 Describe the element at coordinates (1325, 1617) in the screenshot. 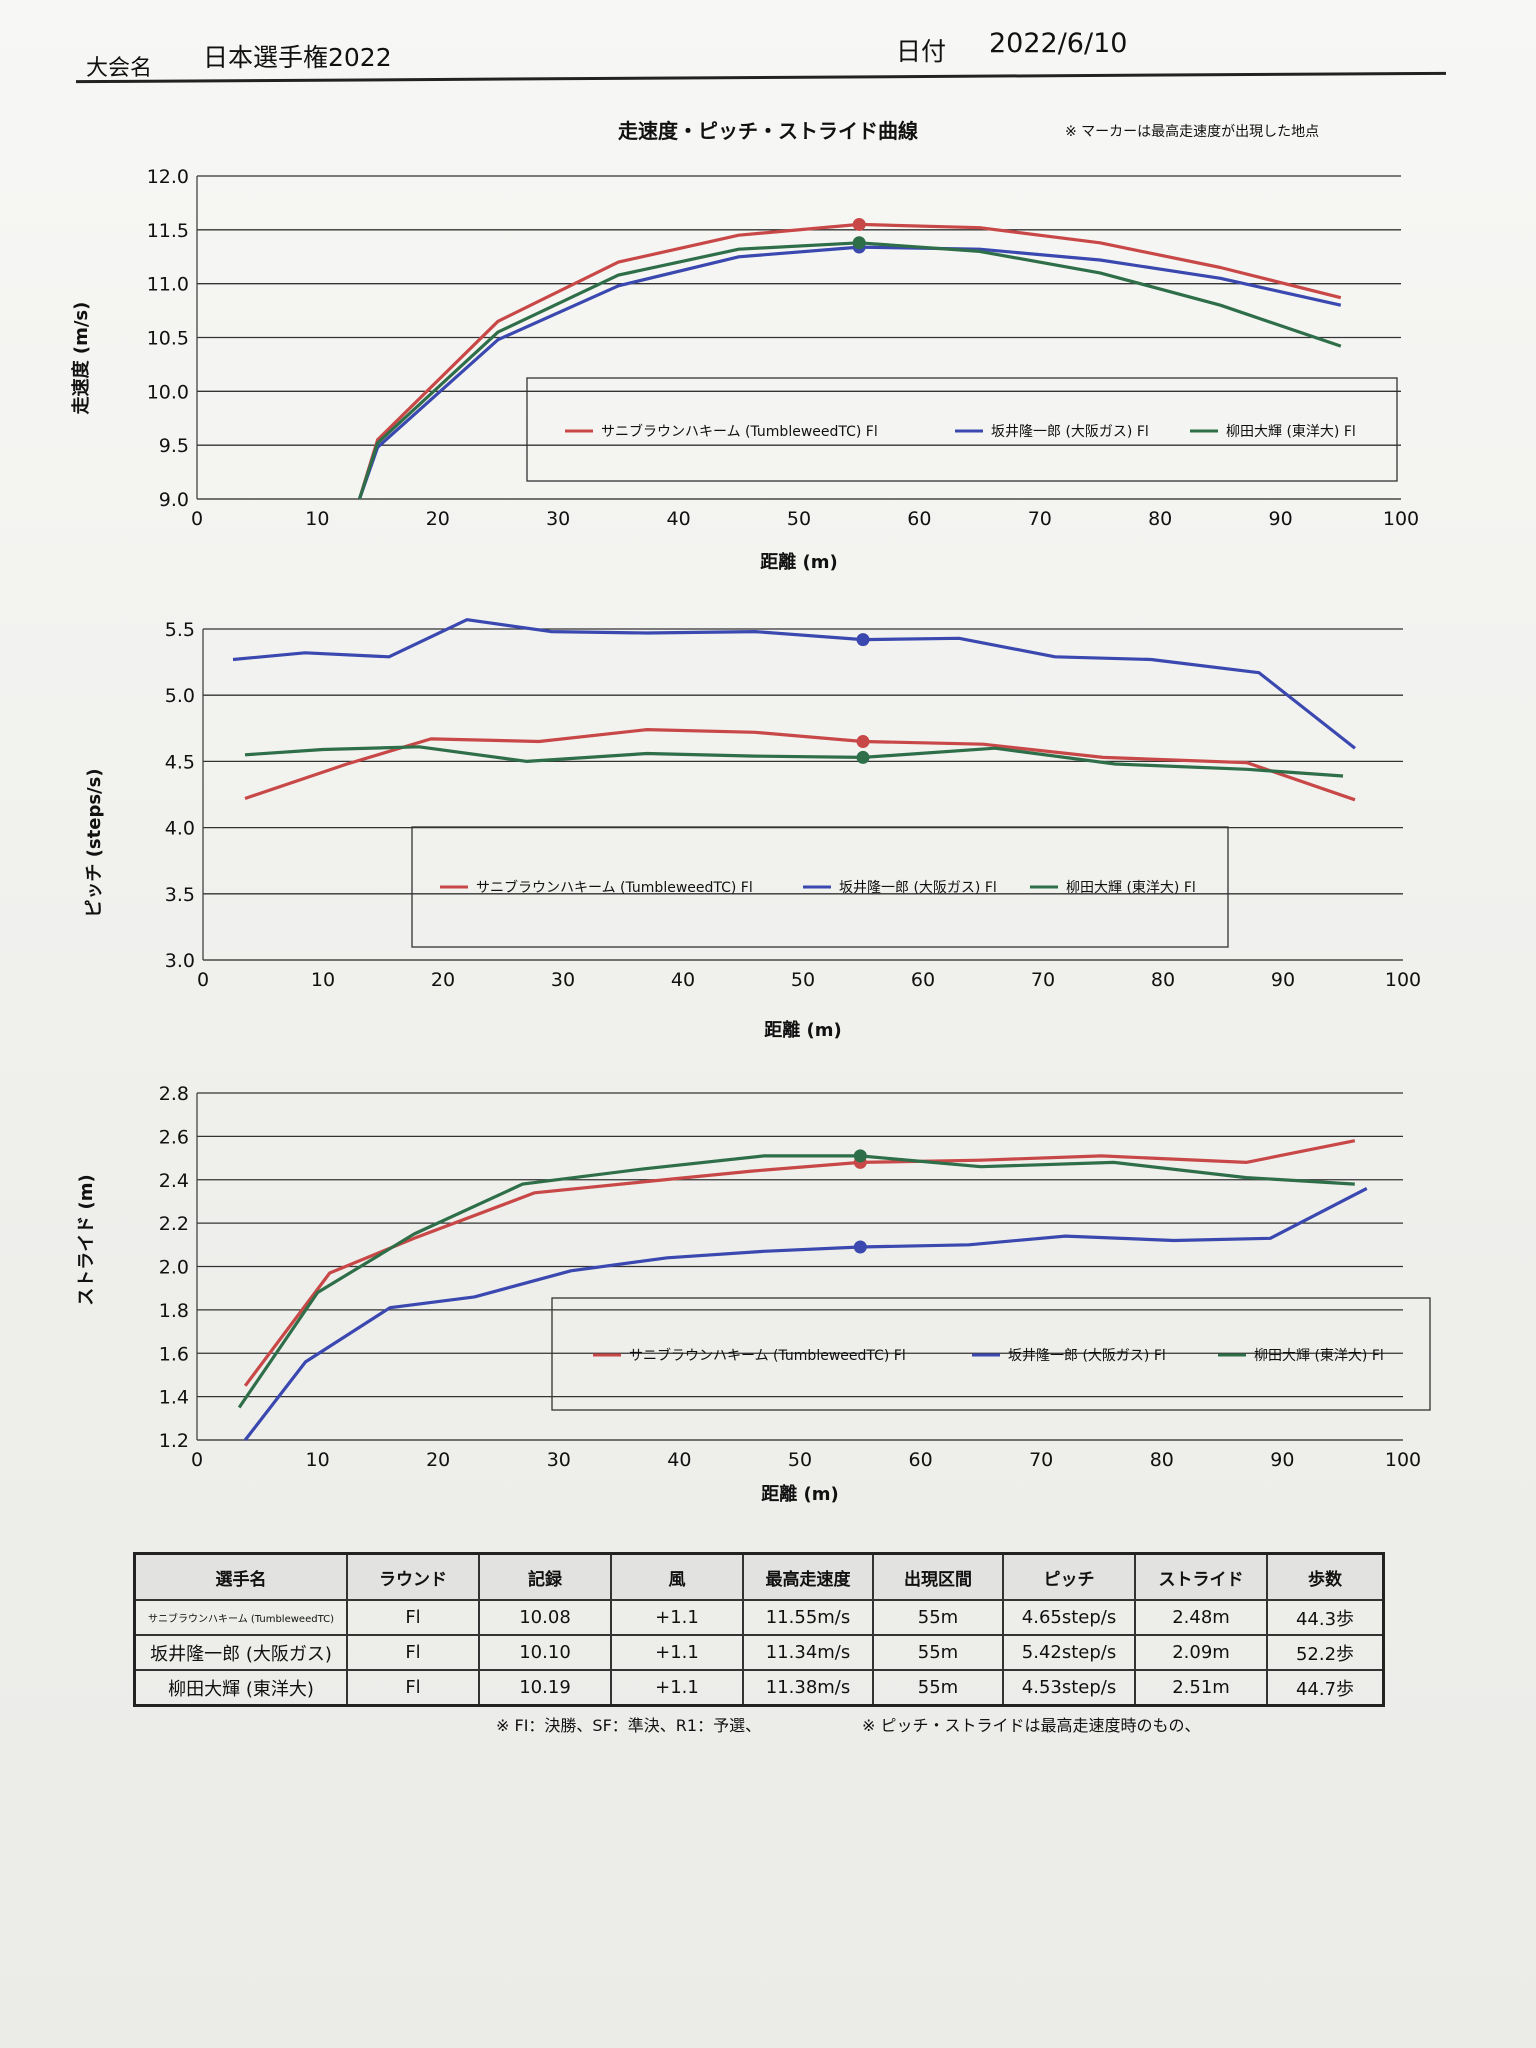

I see `steps-cell: 44.3歩` at that location.